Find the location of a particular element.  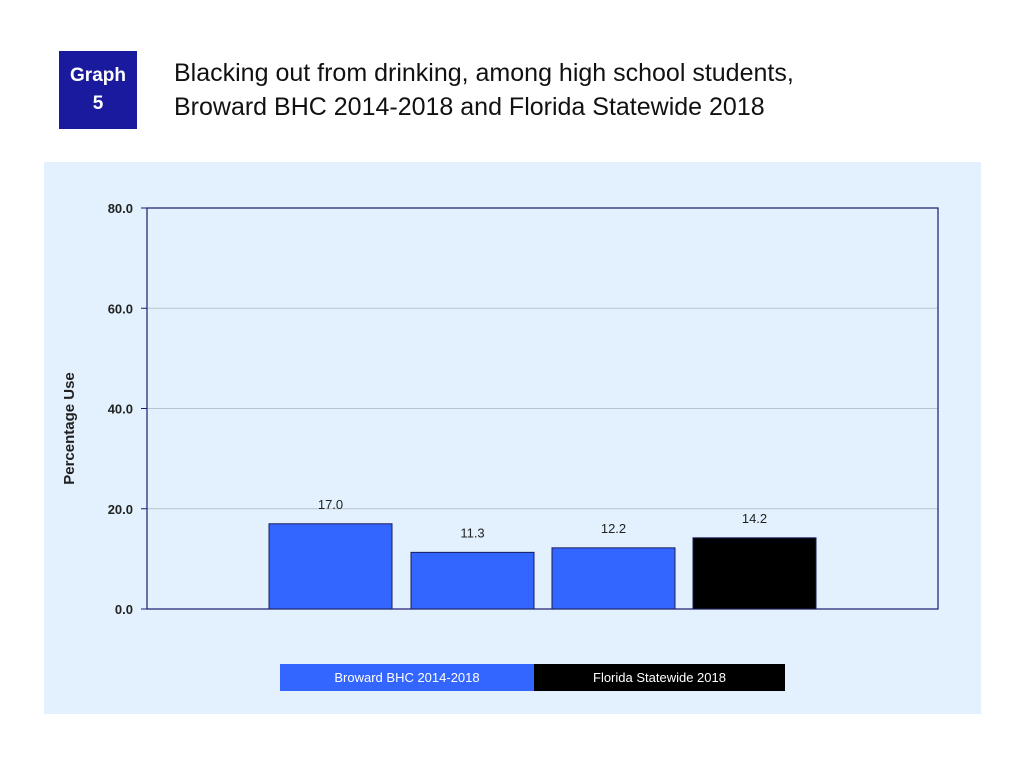

bar-value-label: 12.2 is located at coordinates (613, 528).